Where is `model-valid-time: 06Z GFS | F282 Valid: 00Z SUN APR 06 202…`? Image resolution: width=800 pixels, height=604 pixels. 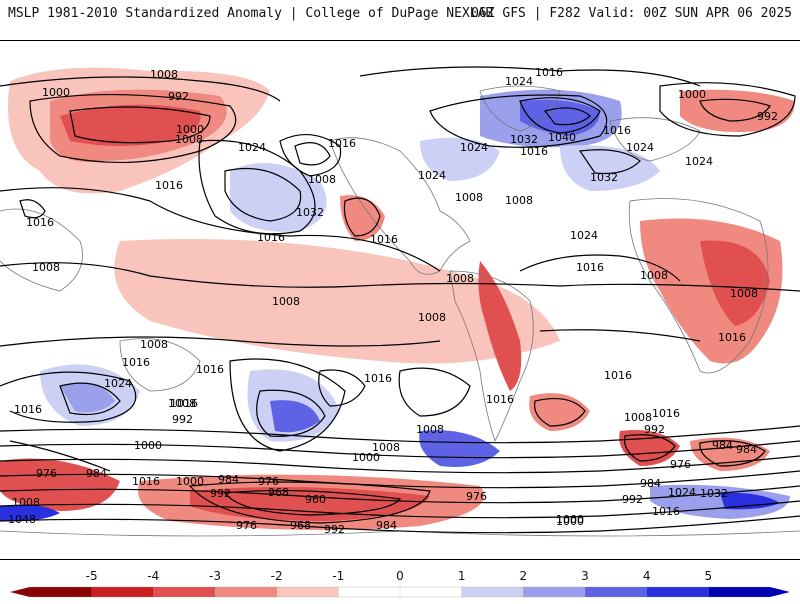 model-valid-time: 06Z GFS | F282 Valid: 00Z SUN APR 06 202… is located at coordinates (631, 13).